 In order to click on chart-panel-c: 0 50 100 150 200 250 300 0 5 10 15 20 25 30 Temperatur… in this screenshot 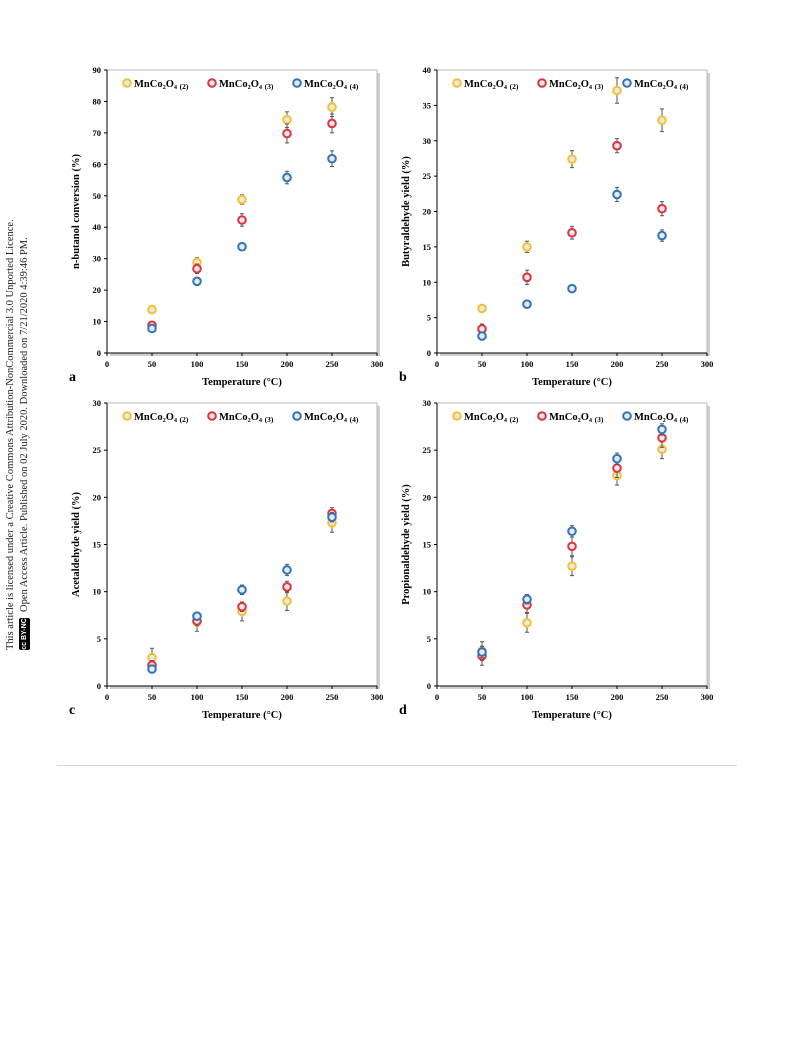, I will do `click(230, 562)`.